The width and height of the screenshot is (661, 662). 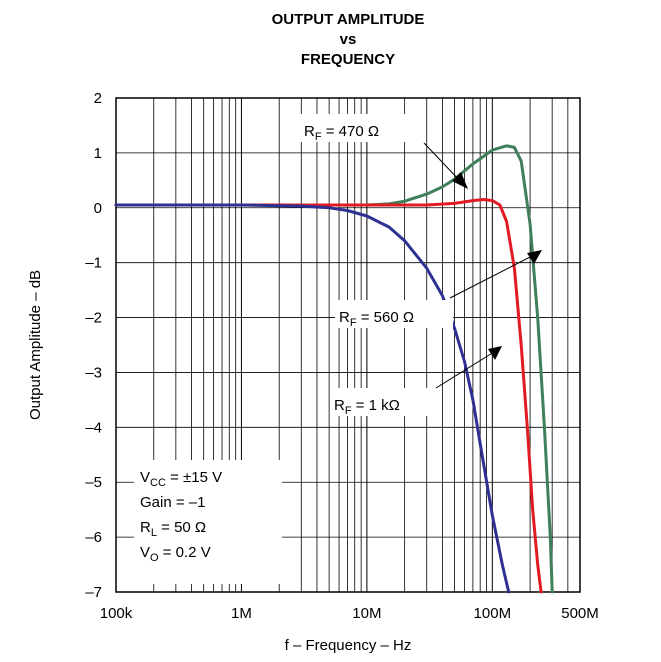 I want to click on condition-rl: RL = 50 Ω, so click(x=173, y=529).